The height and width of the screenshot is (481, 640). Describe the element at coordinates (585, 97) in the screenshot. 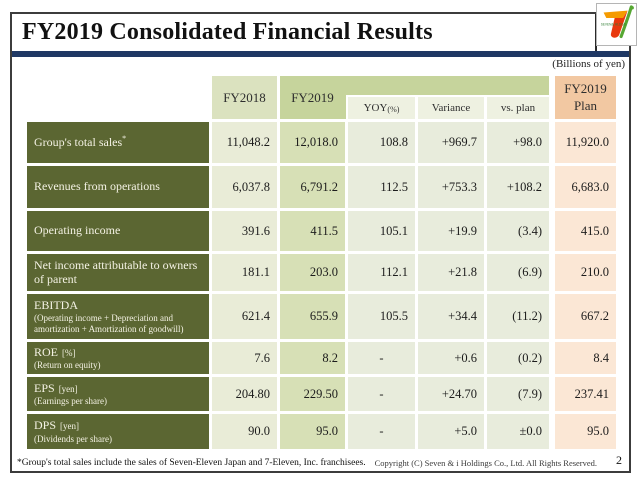

I see `header-fy2019-plan: FY2019 Plan` at that location.